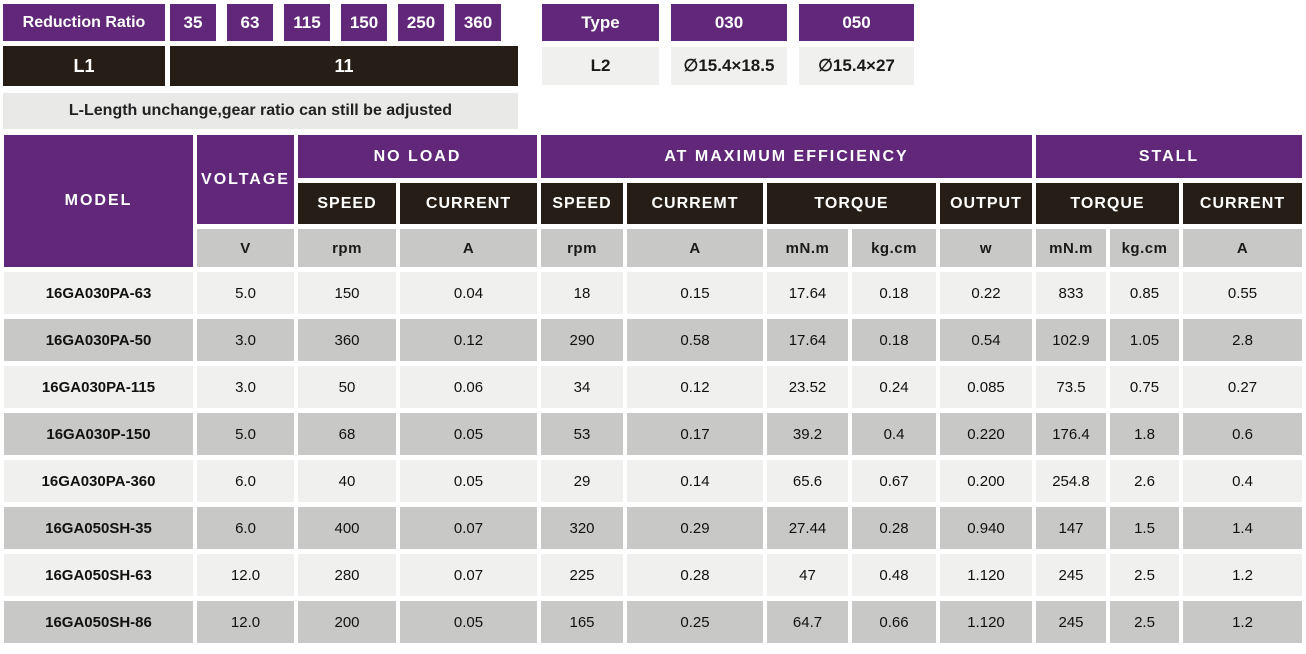  I want to click on model-cell: 16GA050SH-35, so click(98, 528).